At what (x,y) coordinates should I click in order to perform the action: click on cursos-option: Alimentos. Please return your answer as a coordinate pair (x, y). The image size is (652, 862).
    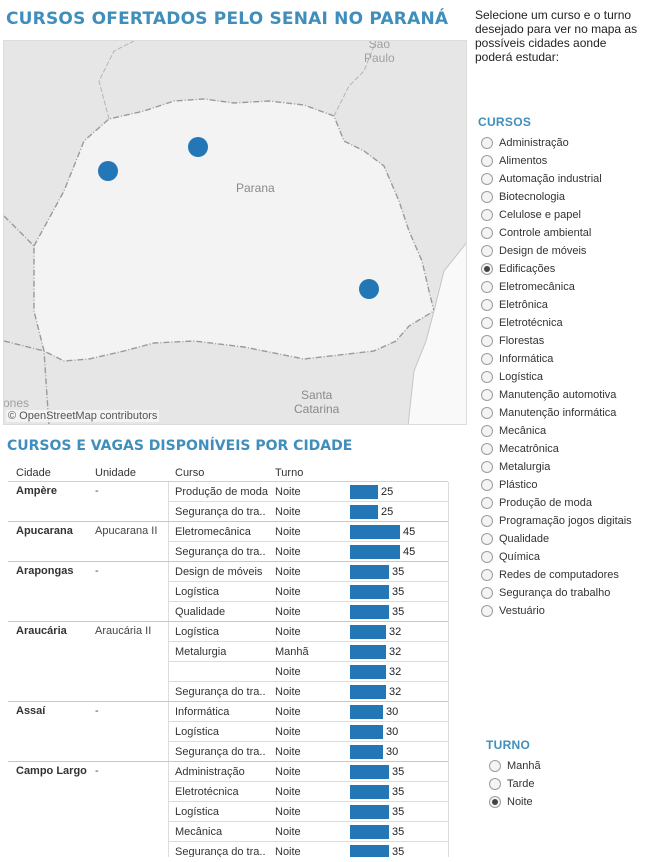
    Looking at the image, I should click on (556, 161).